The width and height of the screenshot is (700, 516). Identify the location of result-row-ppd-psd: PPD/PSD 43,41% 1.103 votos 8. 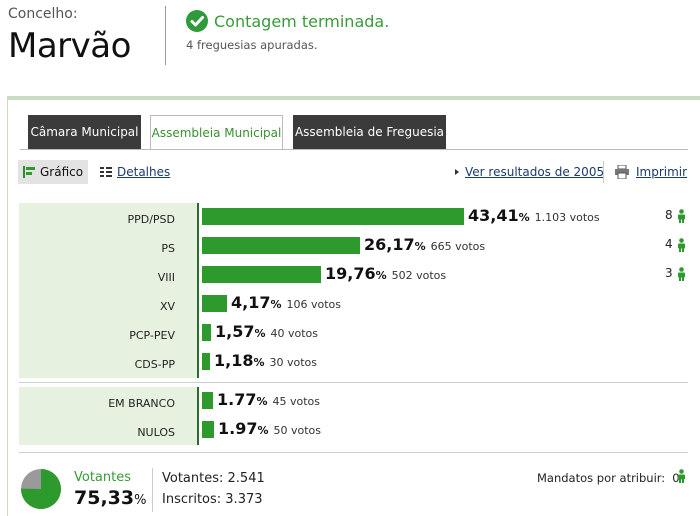
(350, 220).